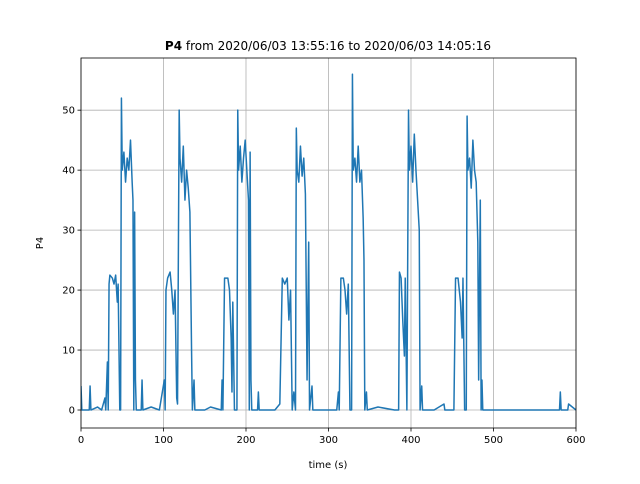  What do you see at coordinates (245, 440) in the screenshot?
I see `x-tick-label: 200` at bounding box center [245, 440].